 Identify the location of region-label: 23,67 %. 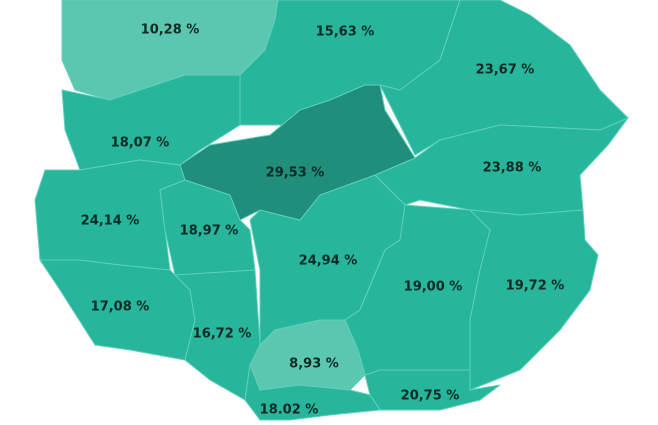
(505, 70).